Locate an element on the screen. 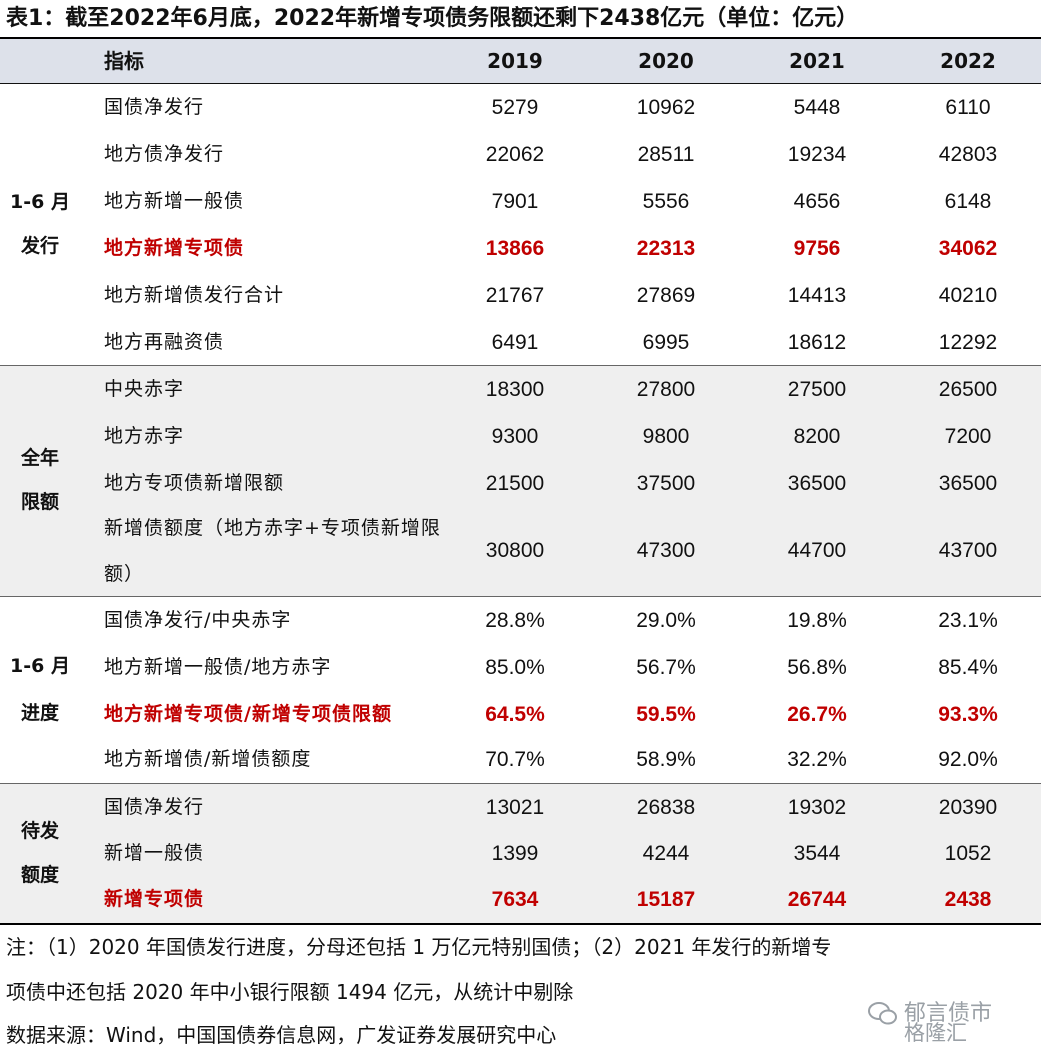 This screenshot has width=1041, height=1057. cell-2022: 2438 is located at coordinates (968, 899).